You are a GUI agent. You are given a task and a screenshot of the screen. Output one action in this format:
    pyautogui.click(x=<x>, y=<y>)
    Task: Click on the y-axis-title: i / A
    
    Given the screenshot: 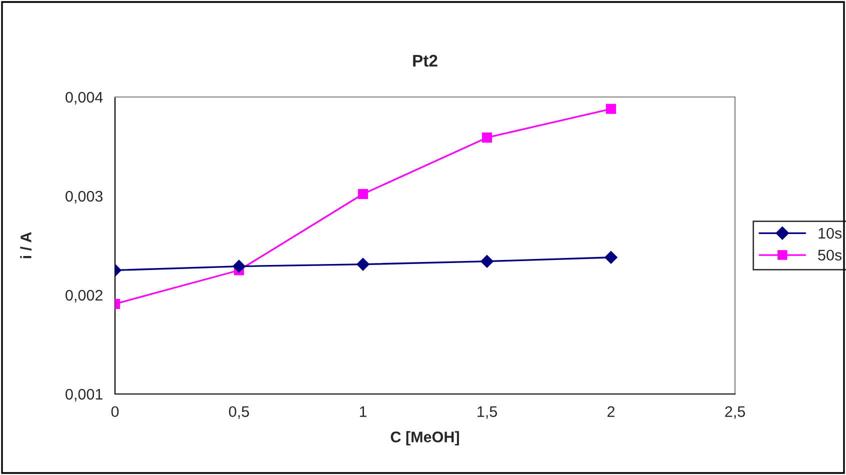 What is the action you would take?
    pyautogui.click(x=26, y=245)
    